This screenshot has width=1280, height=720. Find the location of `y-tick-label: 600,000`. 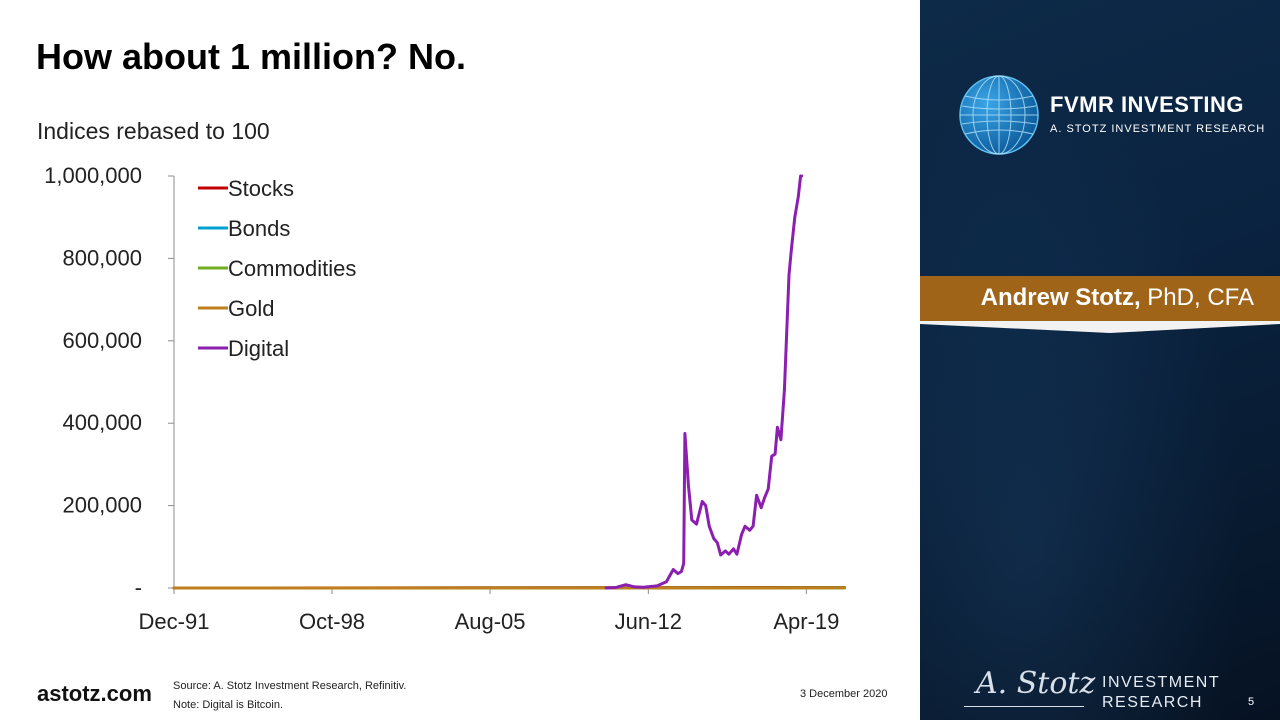

y-tick-label: 600,000 is located at coordinates (102, 340).